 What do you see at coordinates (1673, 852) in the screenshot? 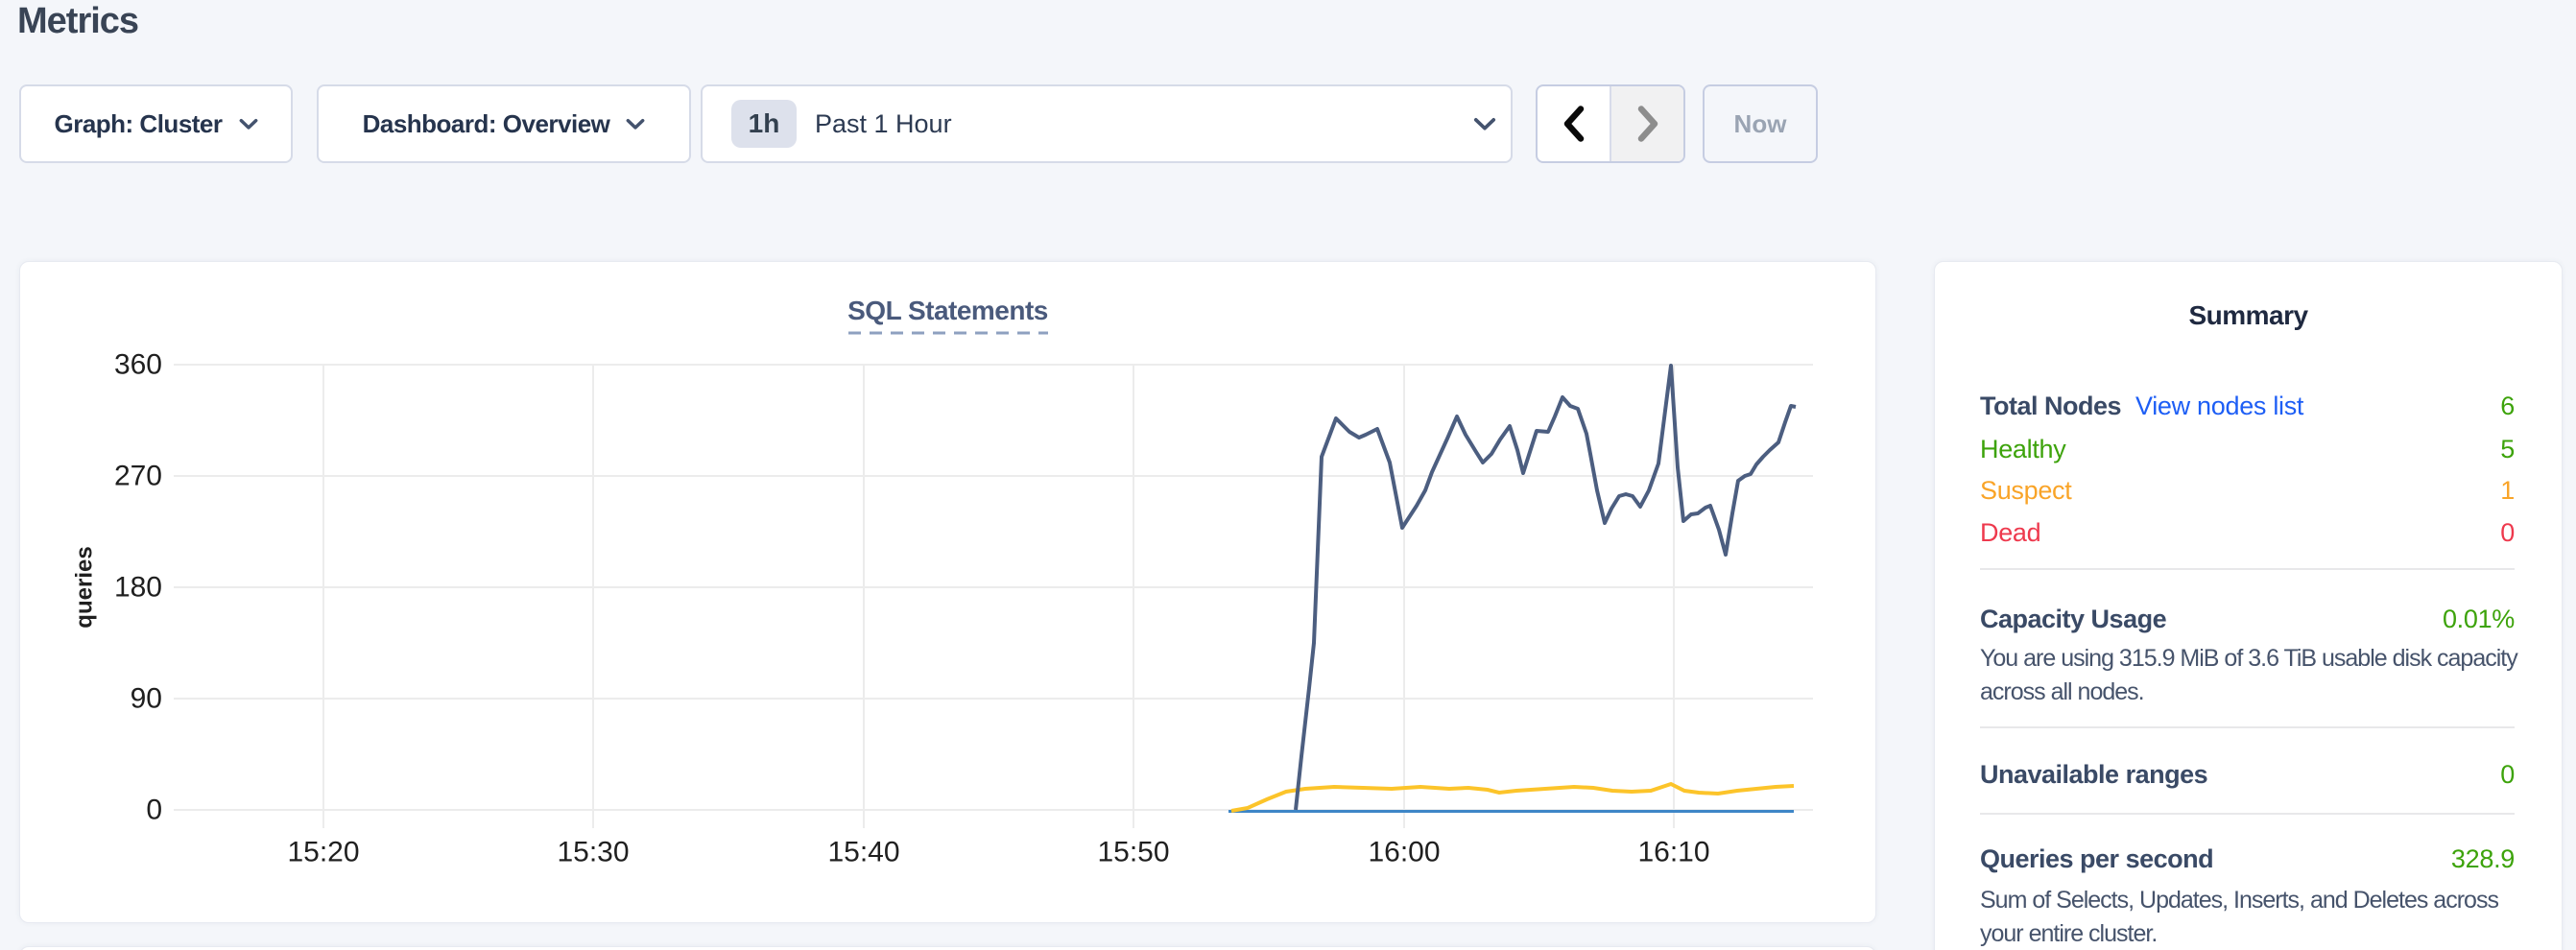
I see `svg-text: 16:10` at bounding box center [1673, 852].